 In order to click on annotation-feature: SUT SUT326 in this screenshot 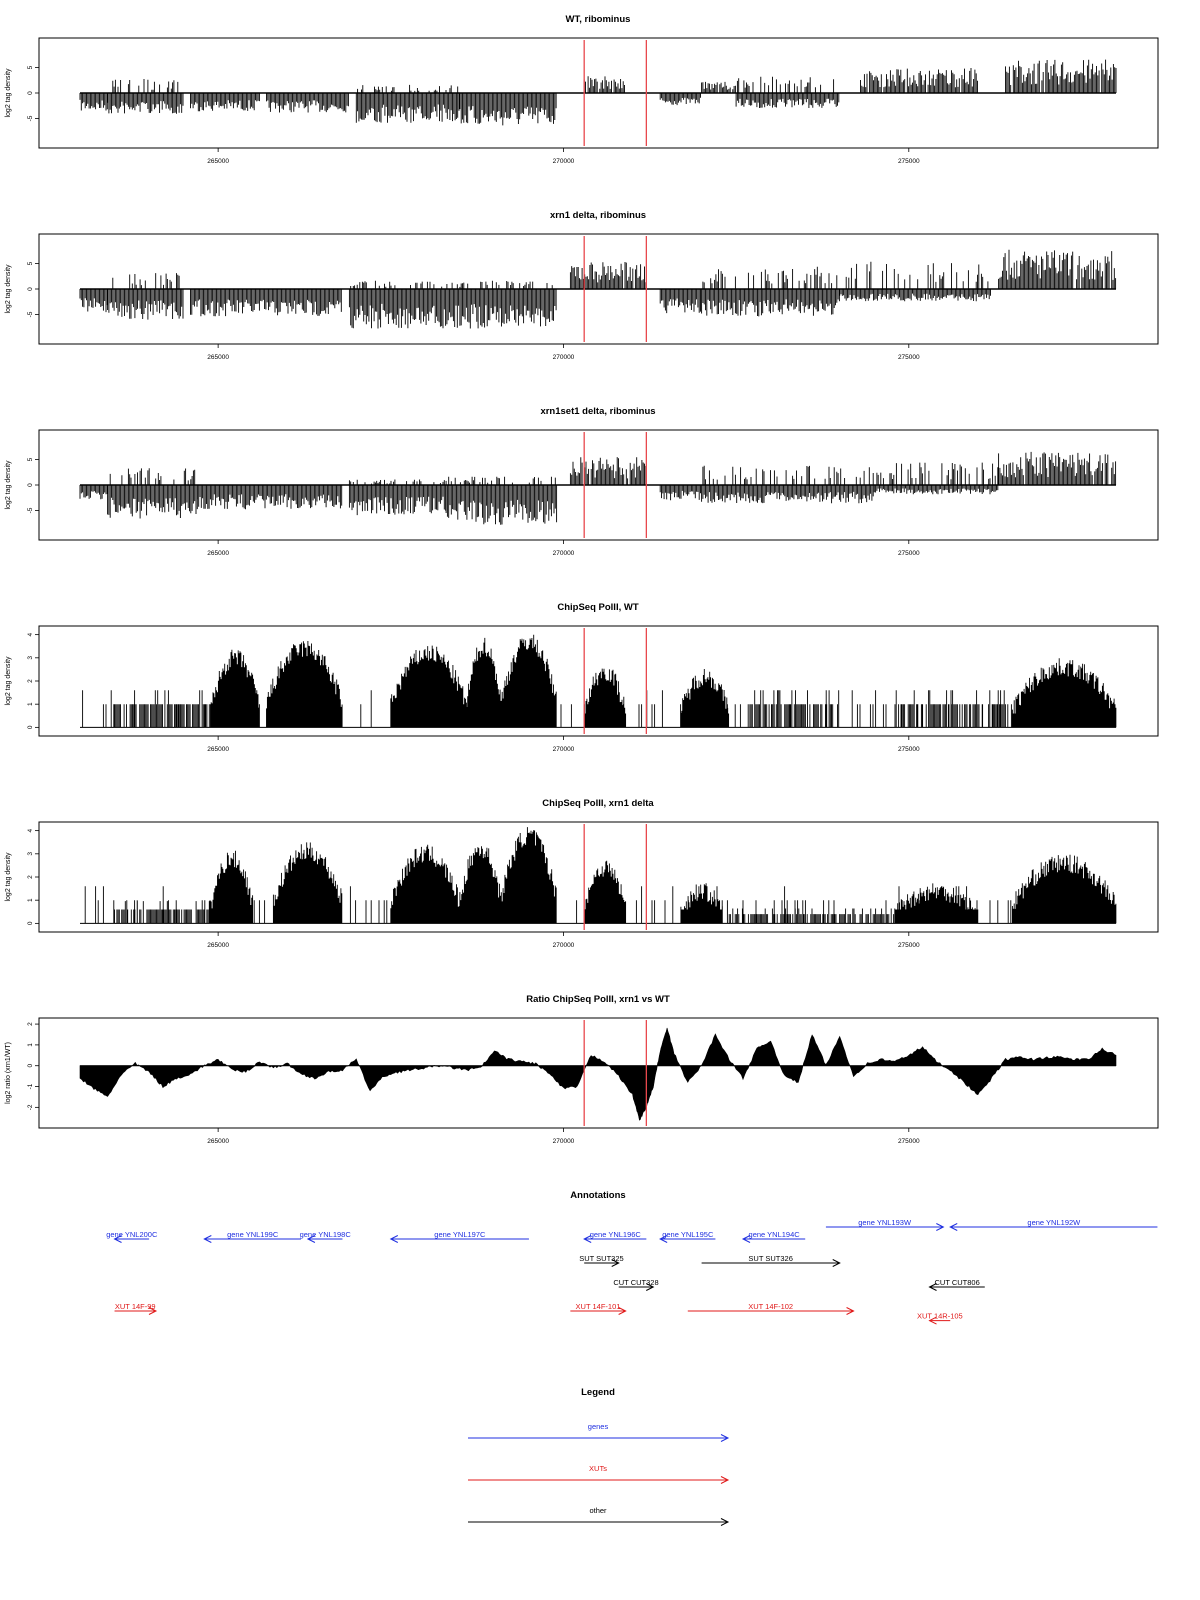, I will do `click(771, 1260)`.